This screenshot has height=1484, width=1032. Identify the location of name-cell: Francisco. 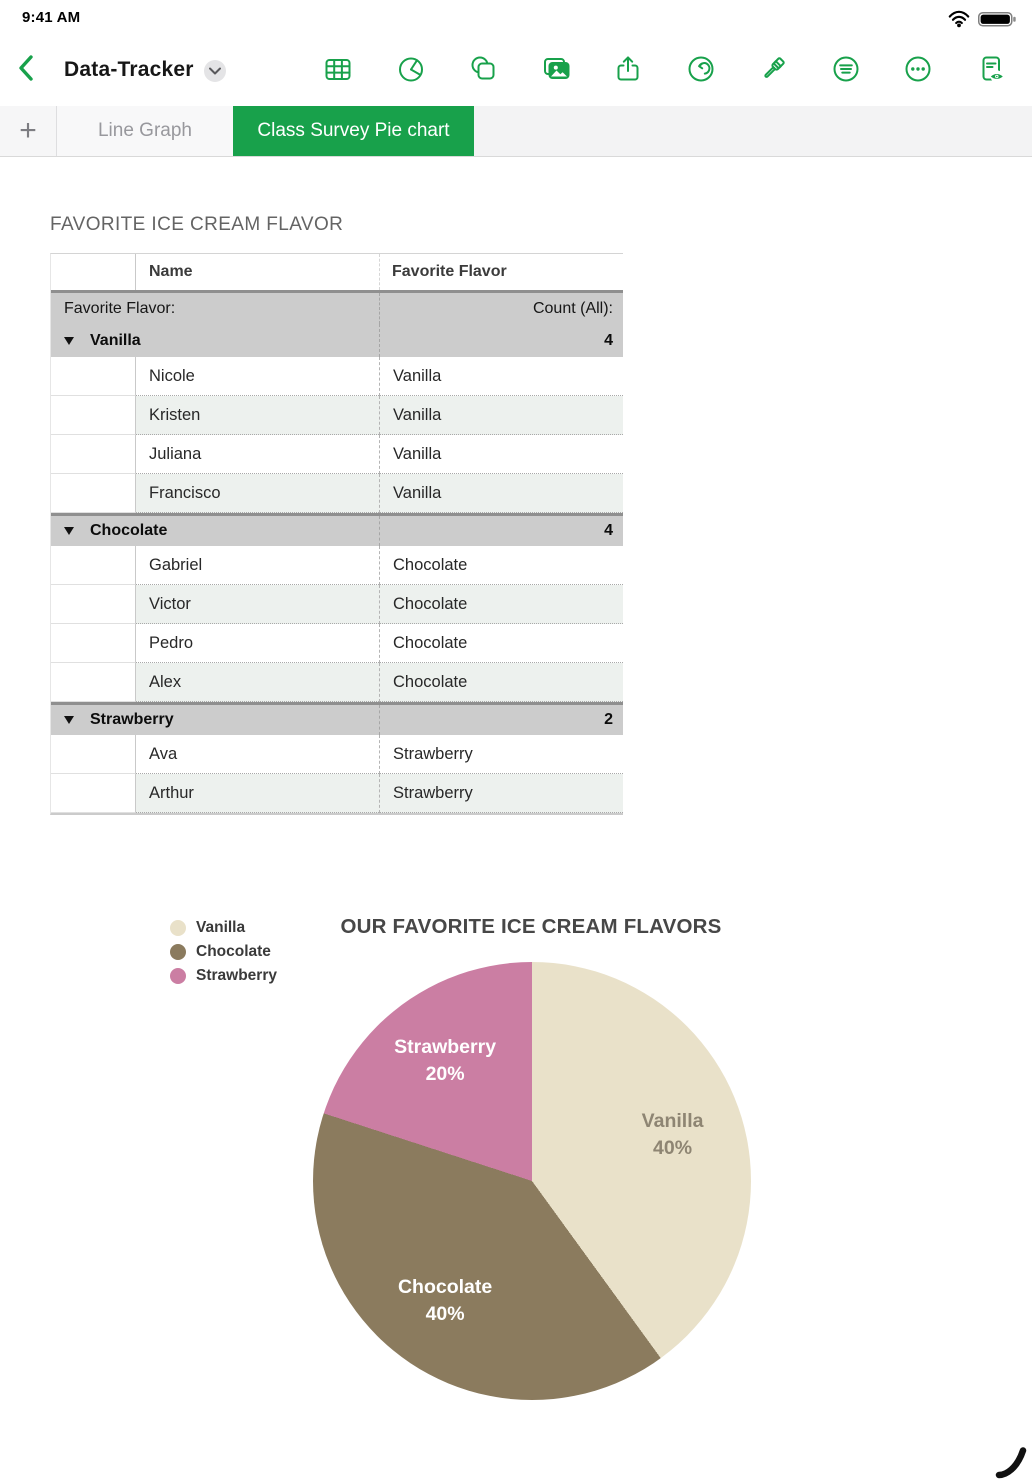
(257, 493).